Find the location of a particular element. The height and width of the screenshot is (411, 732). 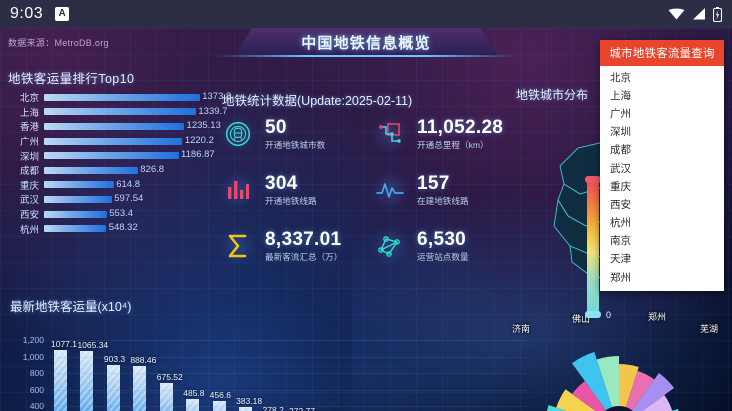

city-list-item: 郑州 is located at coordinates (620, 277).